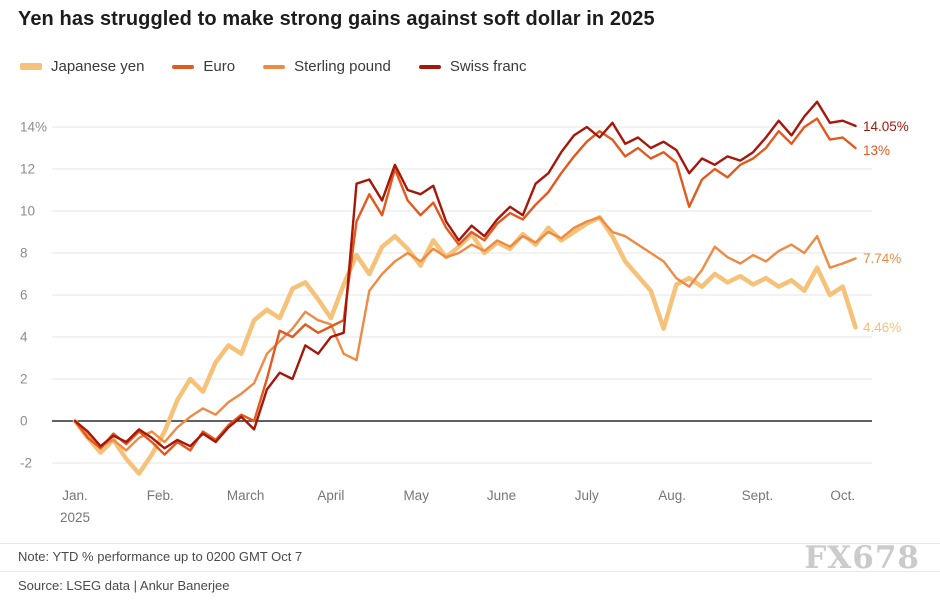 This screenshot has width=940, height=600. I want to click on y-tick-label: 2, so click(24, 379).